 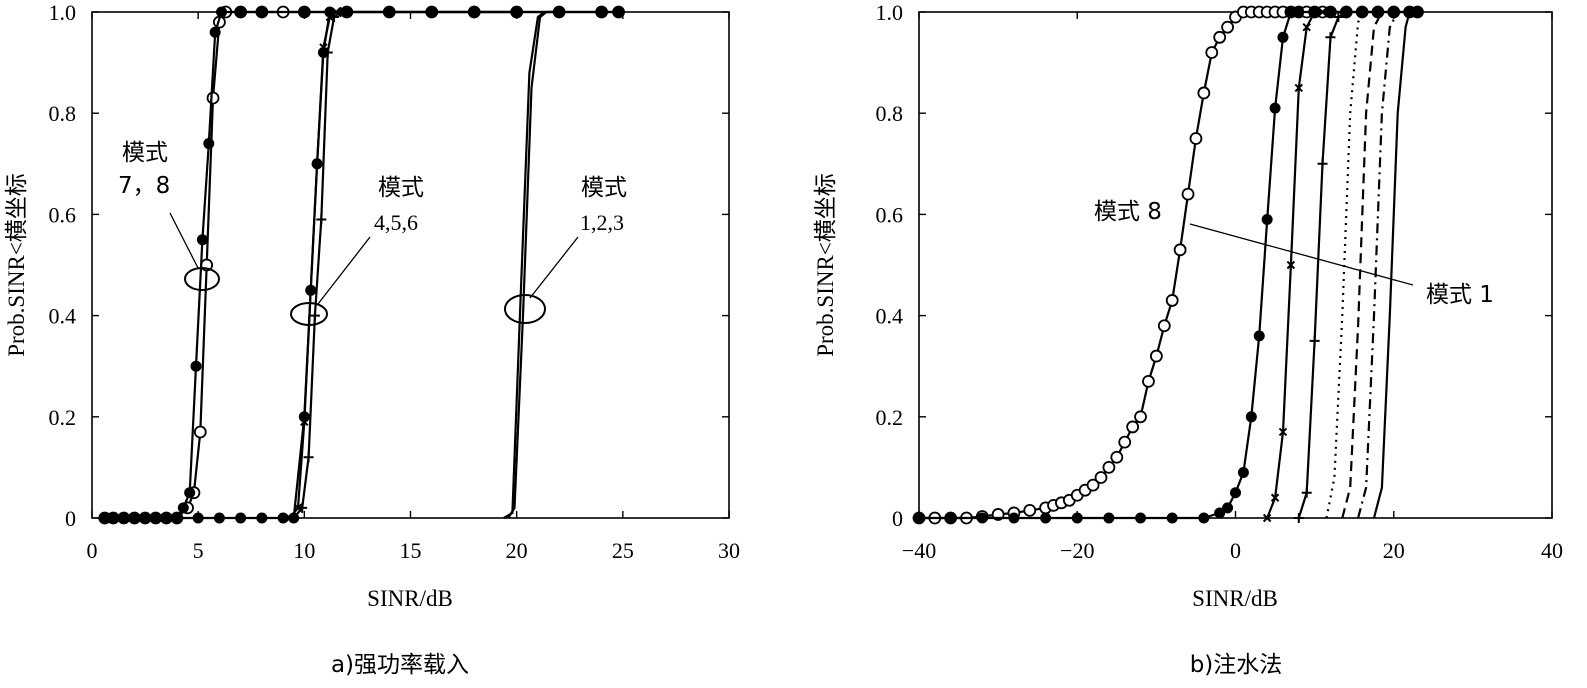 I want to click on y-tick-label: 1.0, so click(x=63, y=12).